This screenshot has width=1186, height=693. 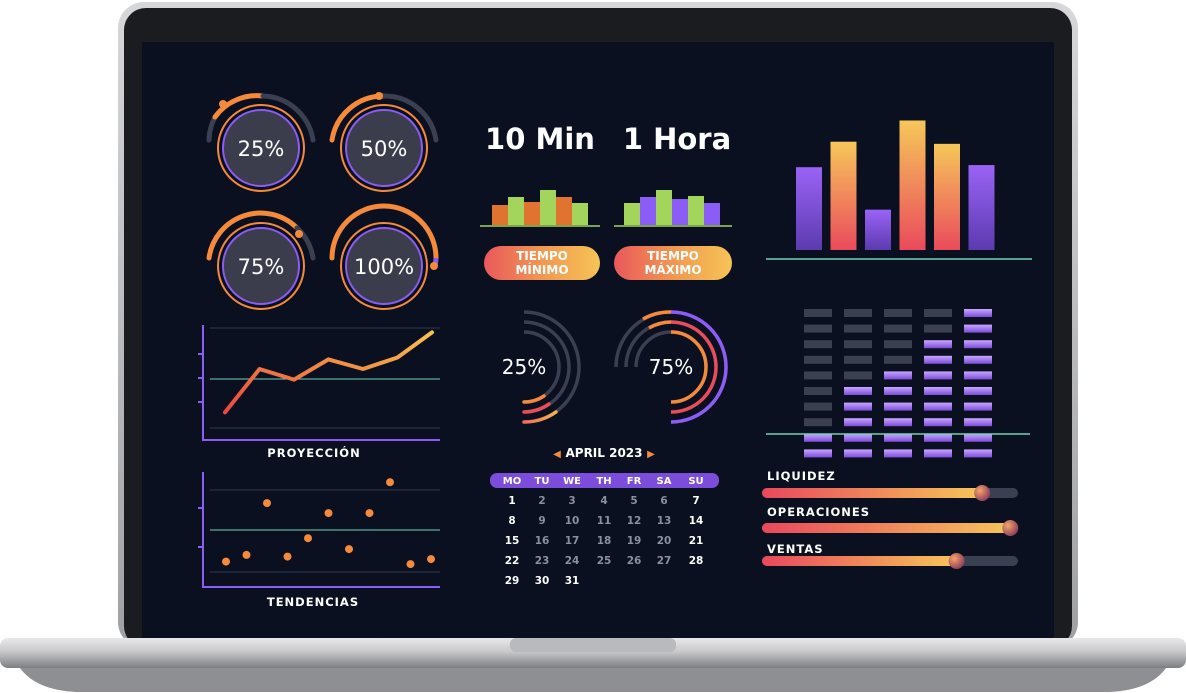 What do you see at coordinates (982, 493) in the screenshot?
I see `slider-liquidez-handle` at bounding box center [982, 493].